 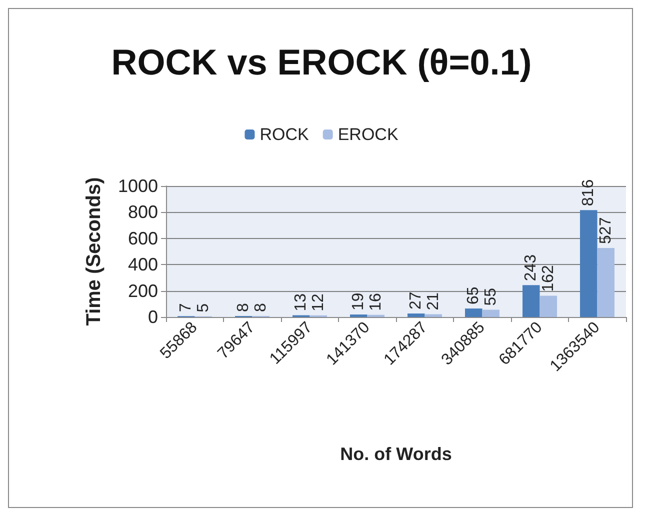 I want to click on data-label: 7, so click(x=186, y=307).